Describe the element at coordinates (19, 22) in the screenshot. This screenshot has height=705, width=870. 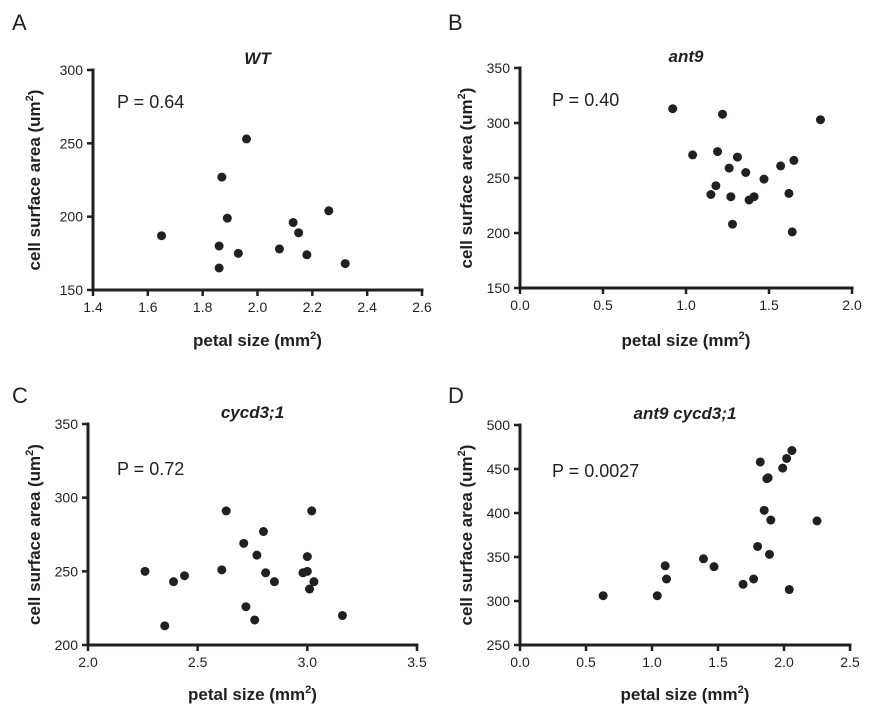
I see `panel-a-letter: A` at that location.